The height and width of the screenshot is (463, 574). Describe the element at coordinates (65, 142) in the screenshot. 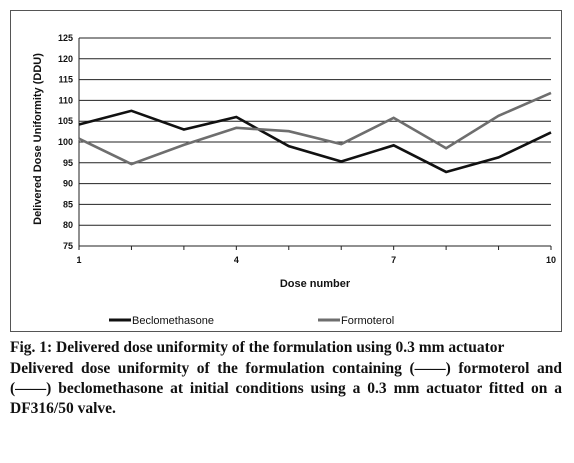

I see `y-tick-label: 100` at that location.